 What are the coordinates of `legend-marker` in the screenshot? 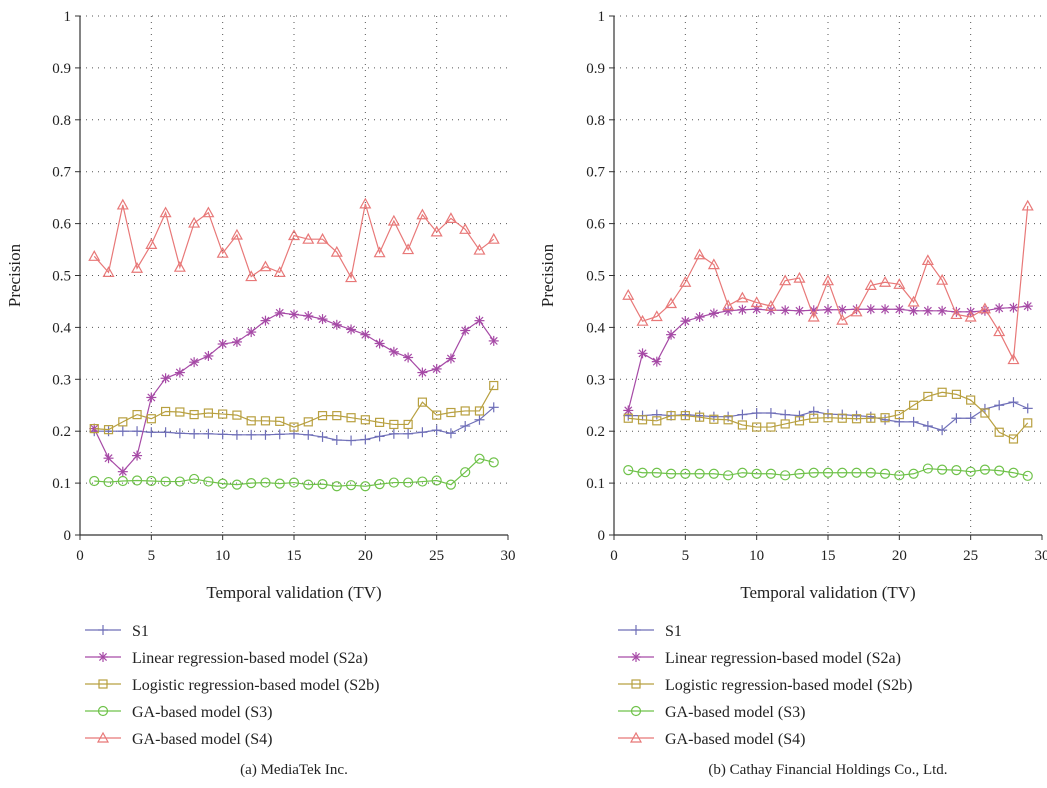 It's located at (636, 711).